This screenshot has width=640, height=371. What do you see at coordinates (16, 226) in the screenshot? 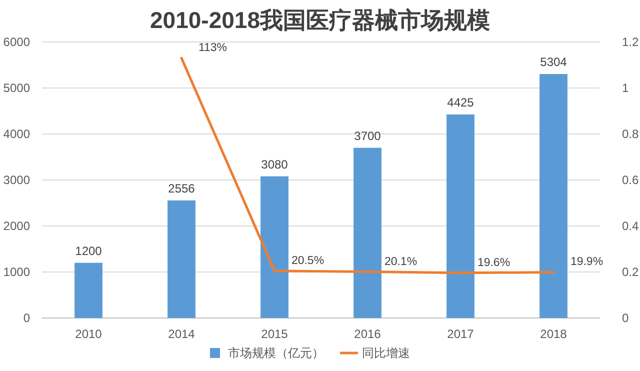
I see `y-tick-label: 2000` at bounding box center [16, 226].